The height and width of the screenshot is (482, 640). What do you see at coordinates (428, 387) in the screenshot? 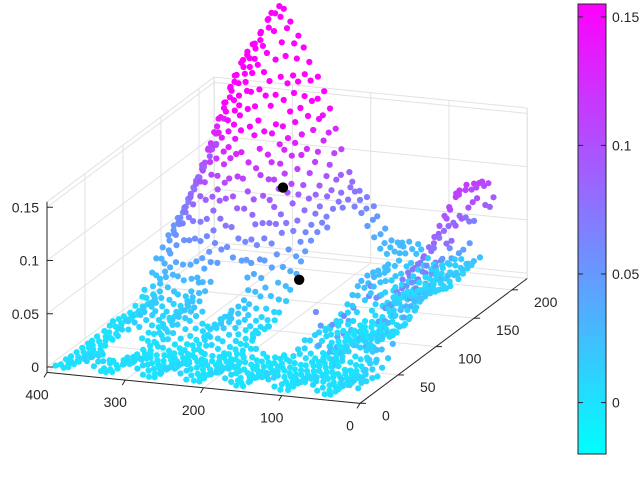
I see `y-tick-label: 50` at bounding box center [428, 387].